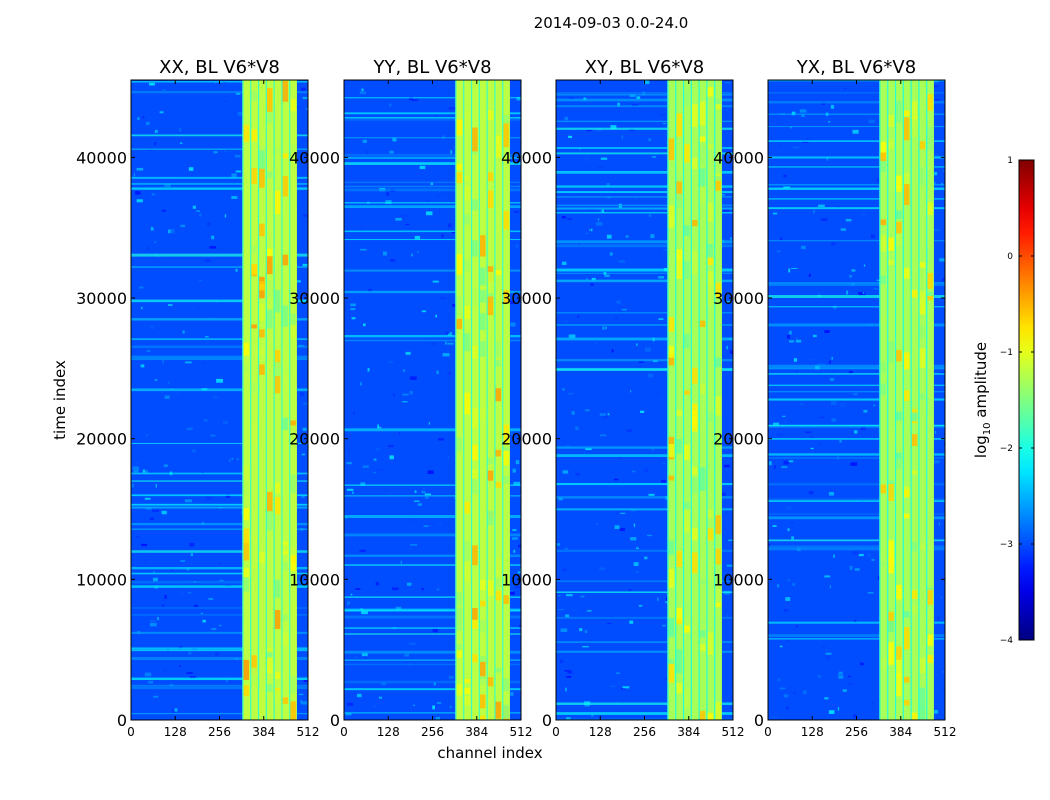 The width and height of the screenshot is (1050, 800). Describe the element at coordinates (1007, 641) in the screenshot. I see `colorbar-tick-label: −4` at that location.